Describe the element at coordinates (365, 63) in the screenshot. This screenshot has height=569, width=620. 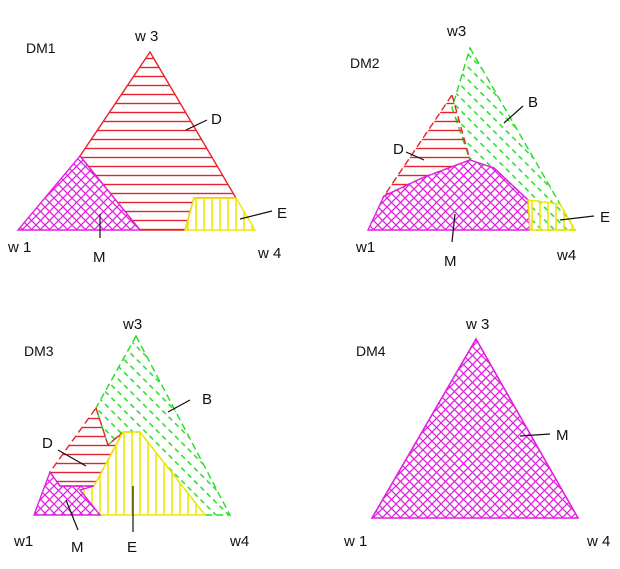
I see `panel-title: DM2` at that location.